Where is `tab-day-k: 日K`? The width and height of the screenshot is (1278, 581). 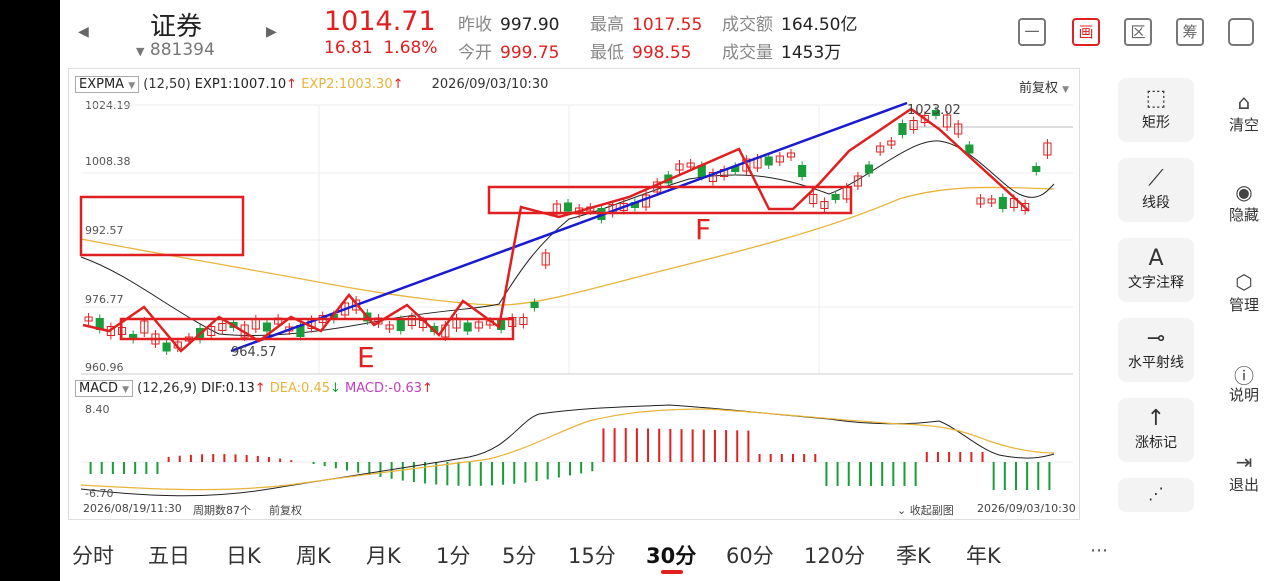 tab-day-k: 日K is located at coordinates (243, 556).